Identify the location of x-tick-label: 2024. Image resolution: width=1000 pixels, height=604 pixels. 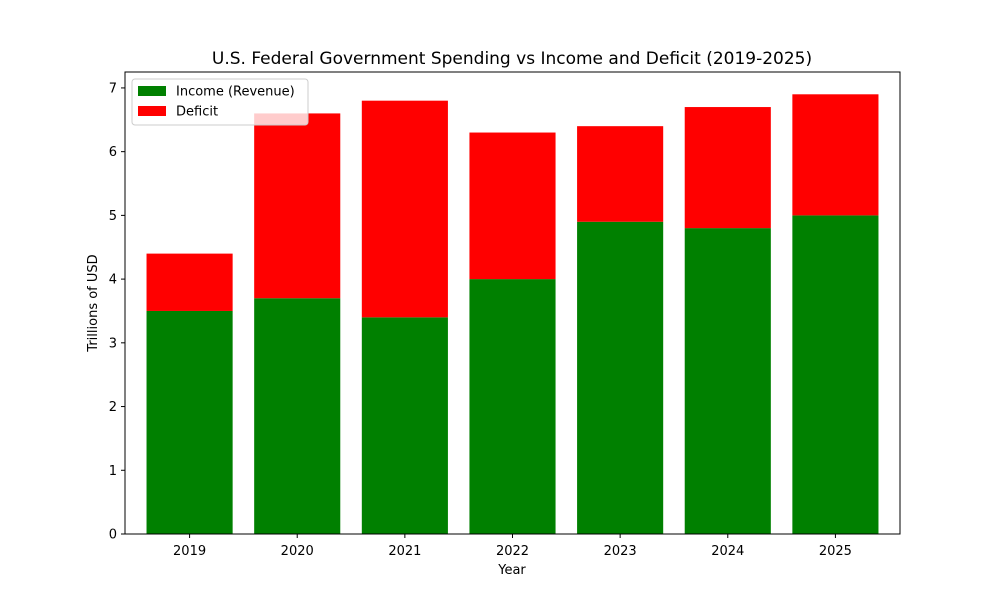
(727, 551).